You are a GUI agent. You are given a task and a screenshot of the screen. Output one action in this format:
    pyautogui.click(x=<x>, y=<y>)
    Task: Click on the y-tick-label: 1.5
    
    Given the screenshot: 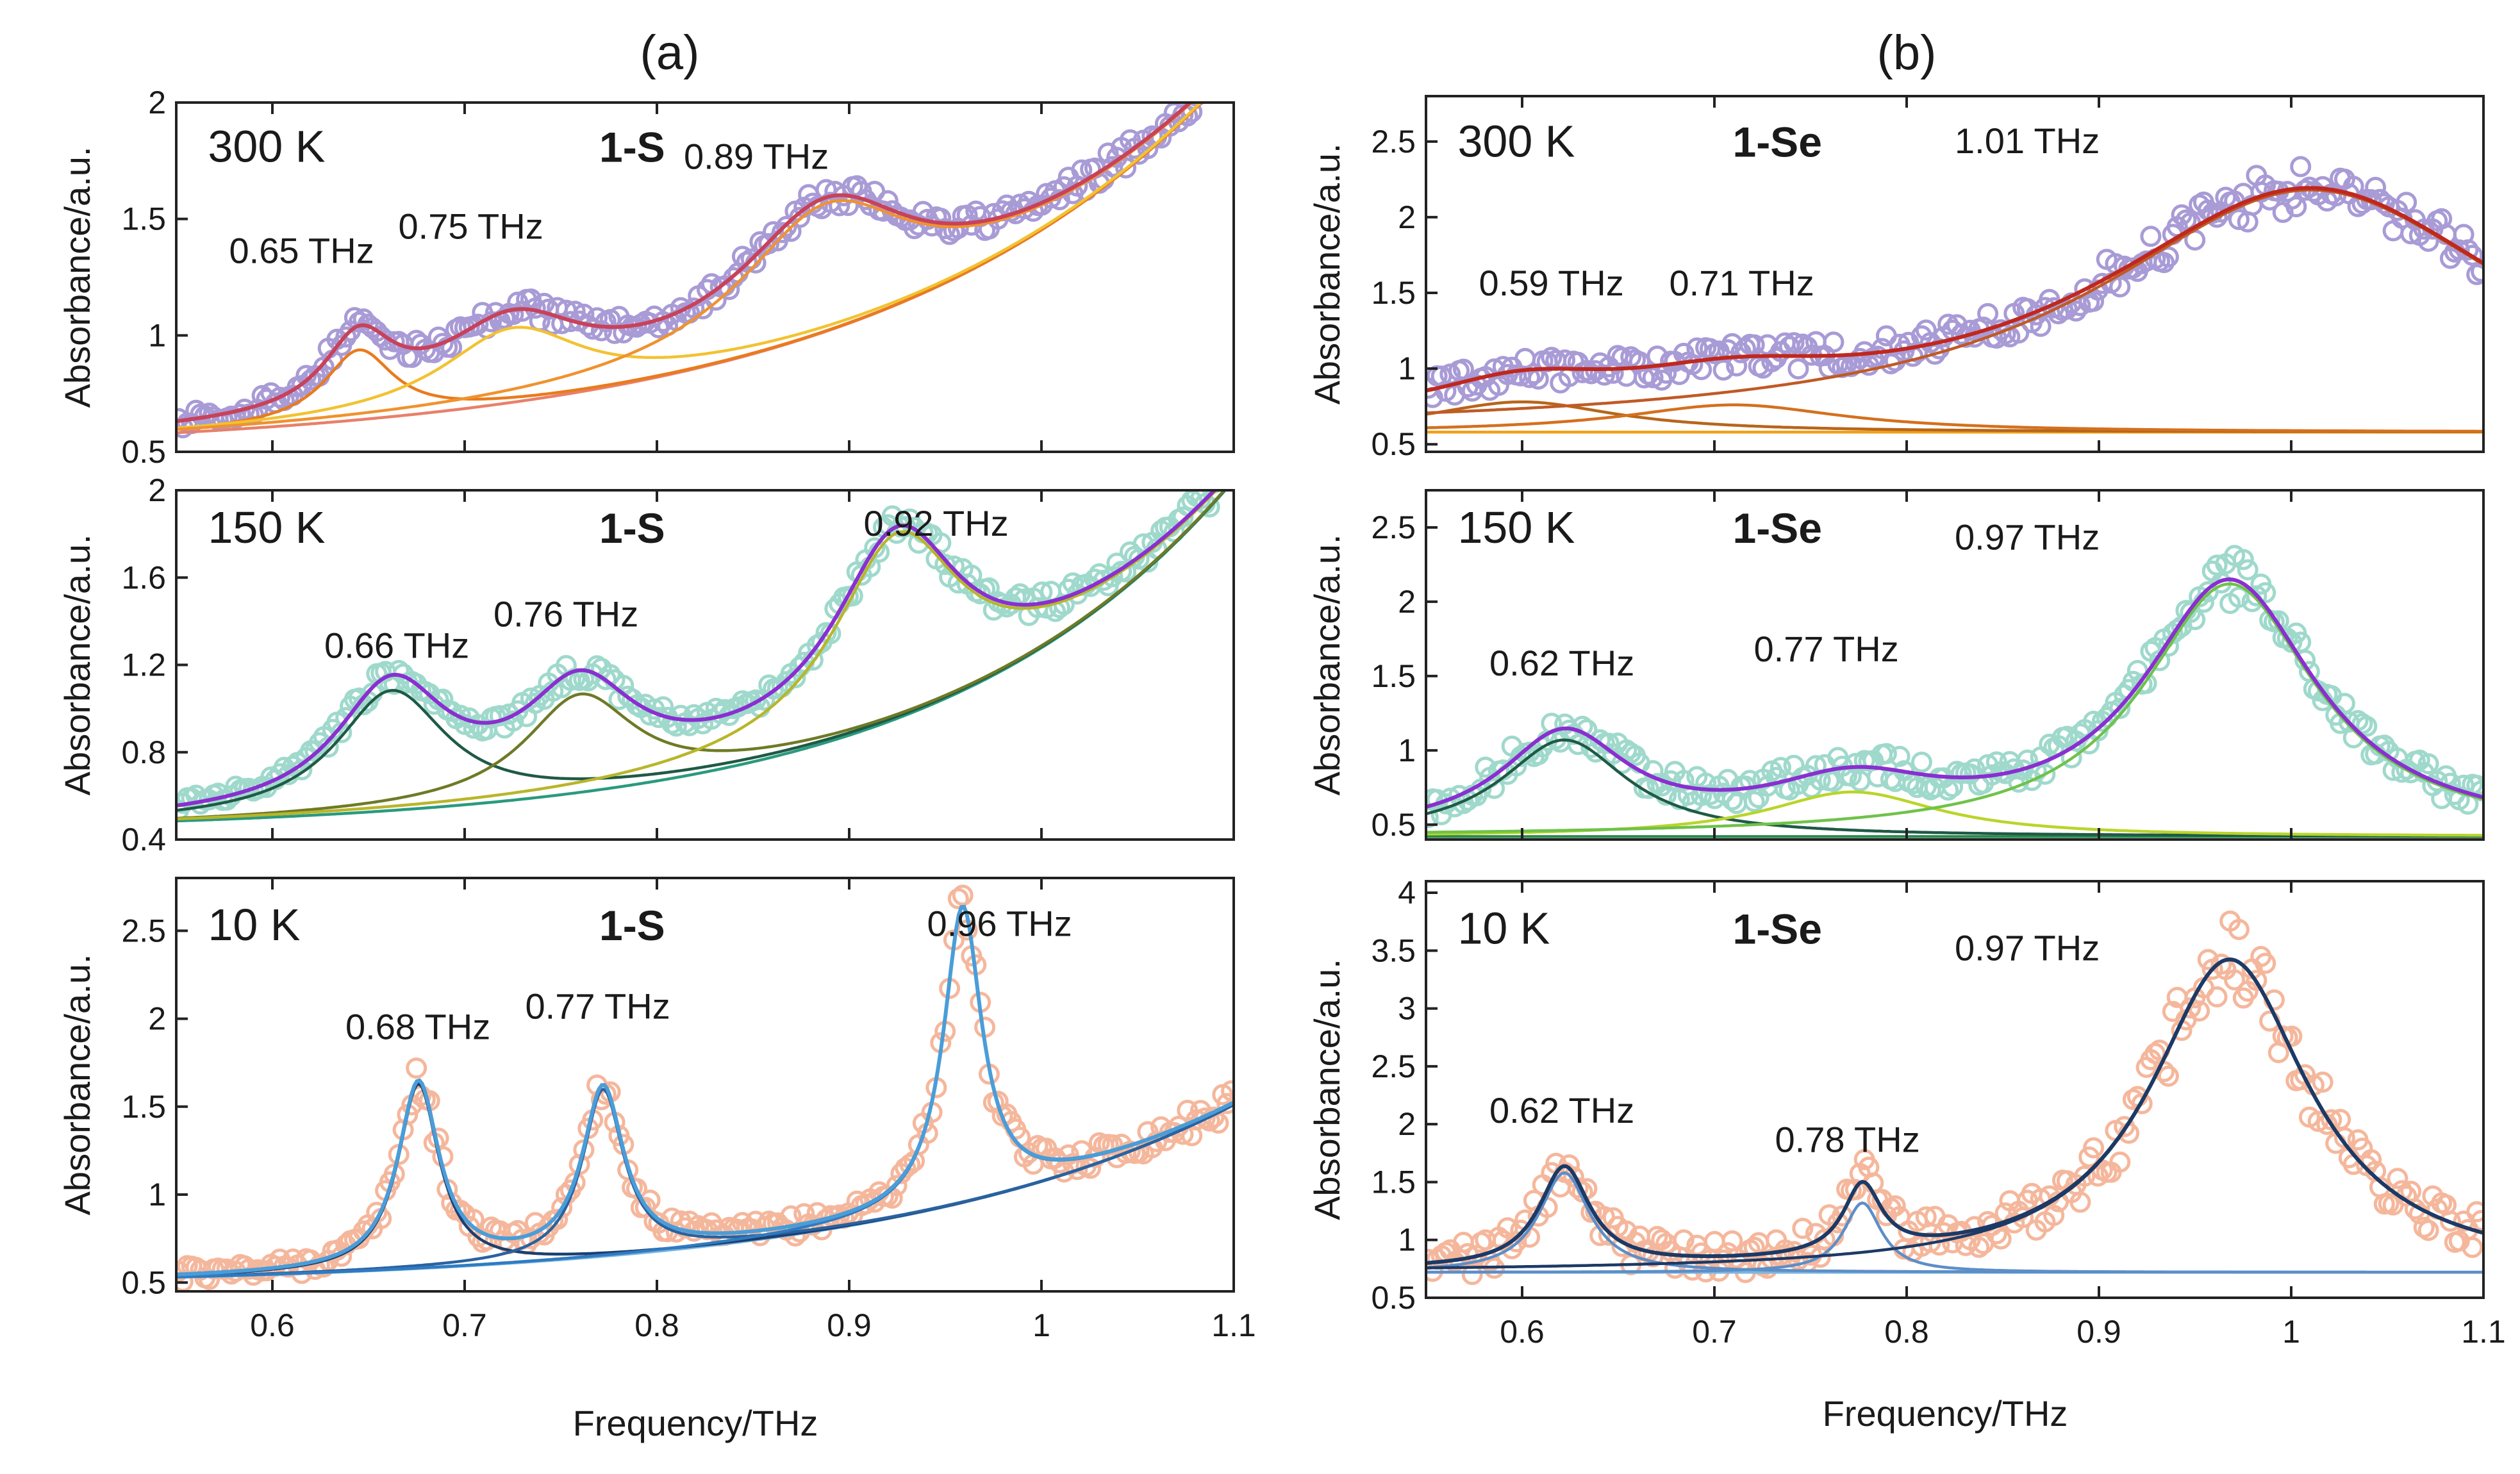 What is the action you would take?
    pyautogui.click(x=1393, y=676)
    